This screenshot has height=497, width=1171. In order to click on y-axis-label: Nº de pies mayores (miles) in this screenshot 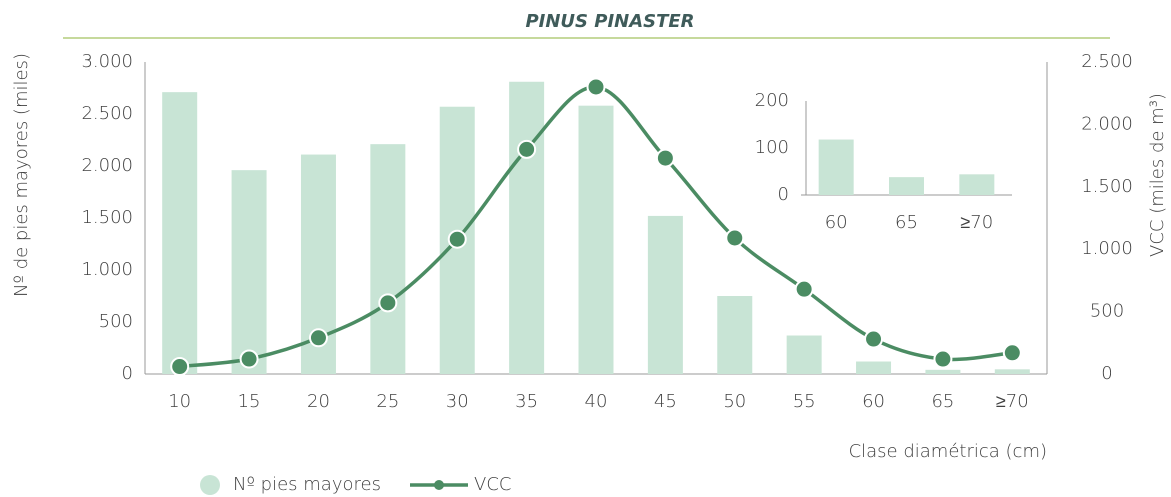, I will do `click(21, 175)`.